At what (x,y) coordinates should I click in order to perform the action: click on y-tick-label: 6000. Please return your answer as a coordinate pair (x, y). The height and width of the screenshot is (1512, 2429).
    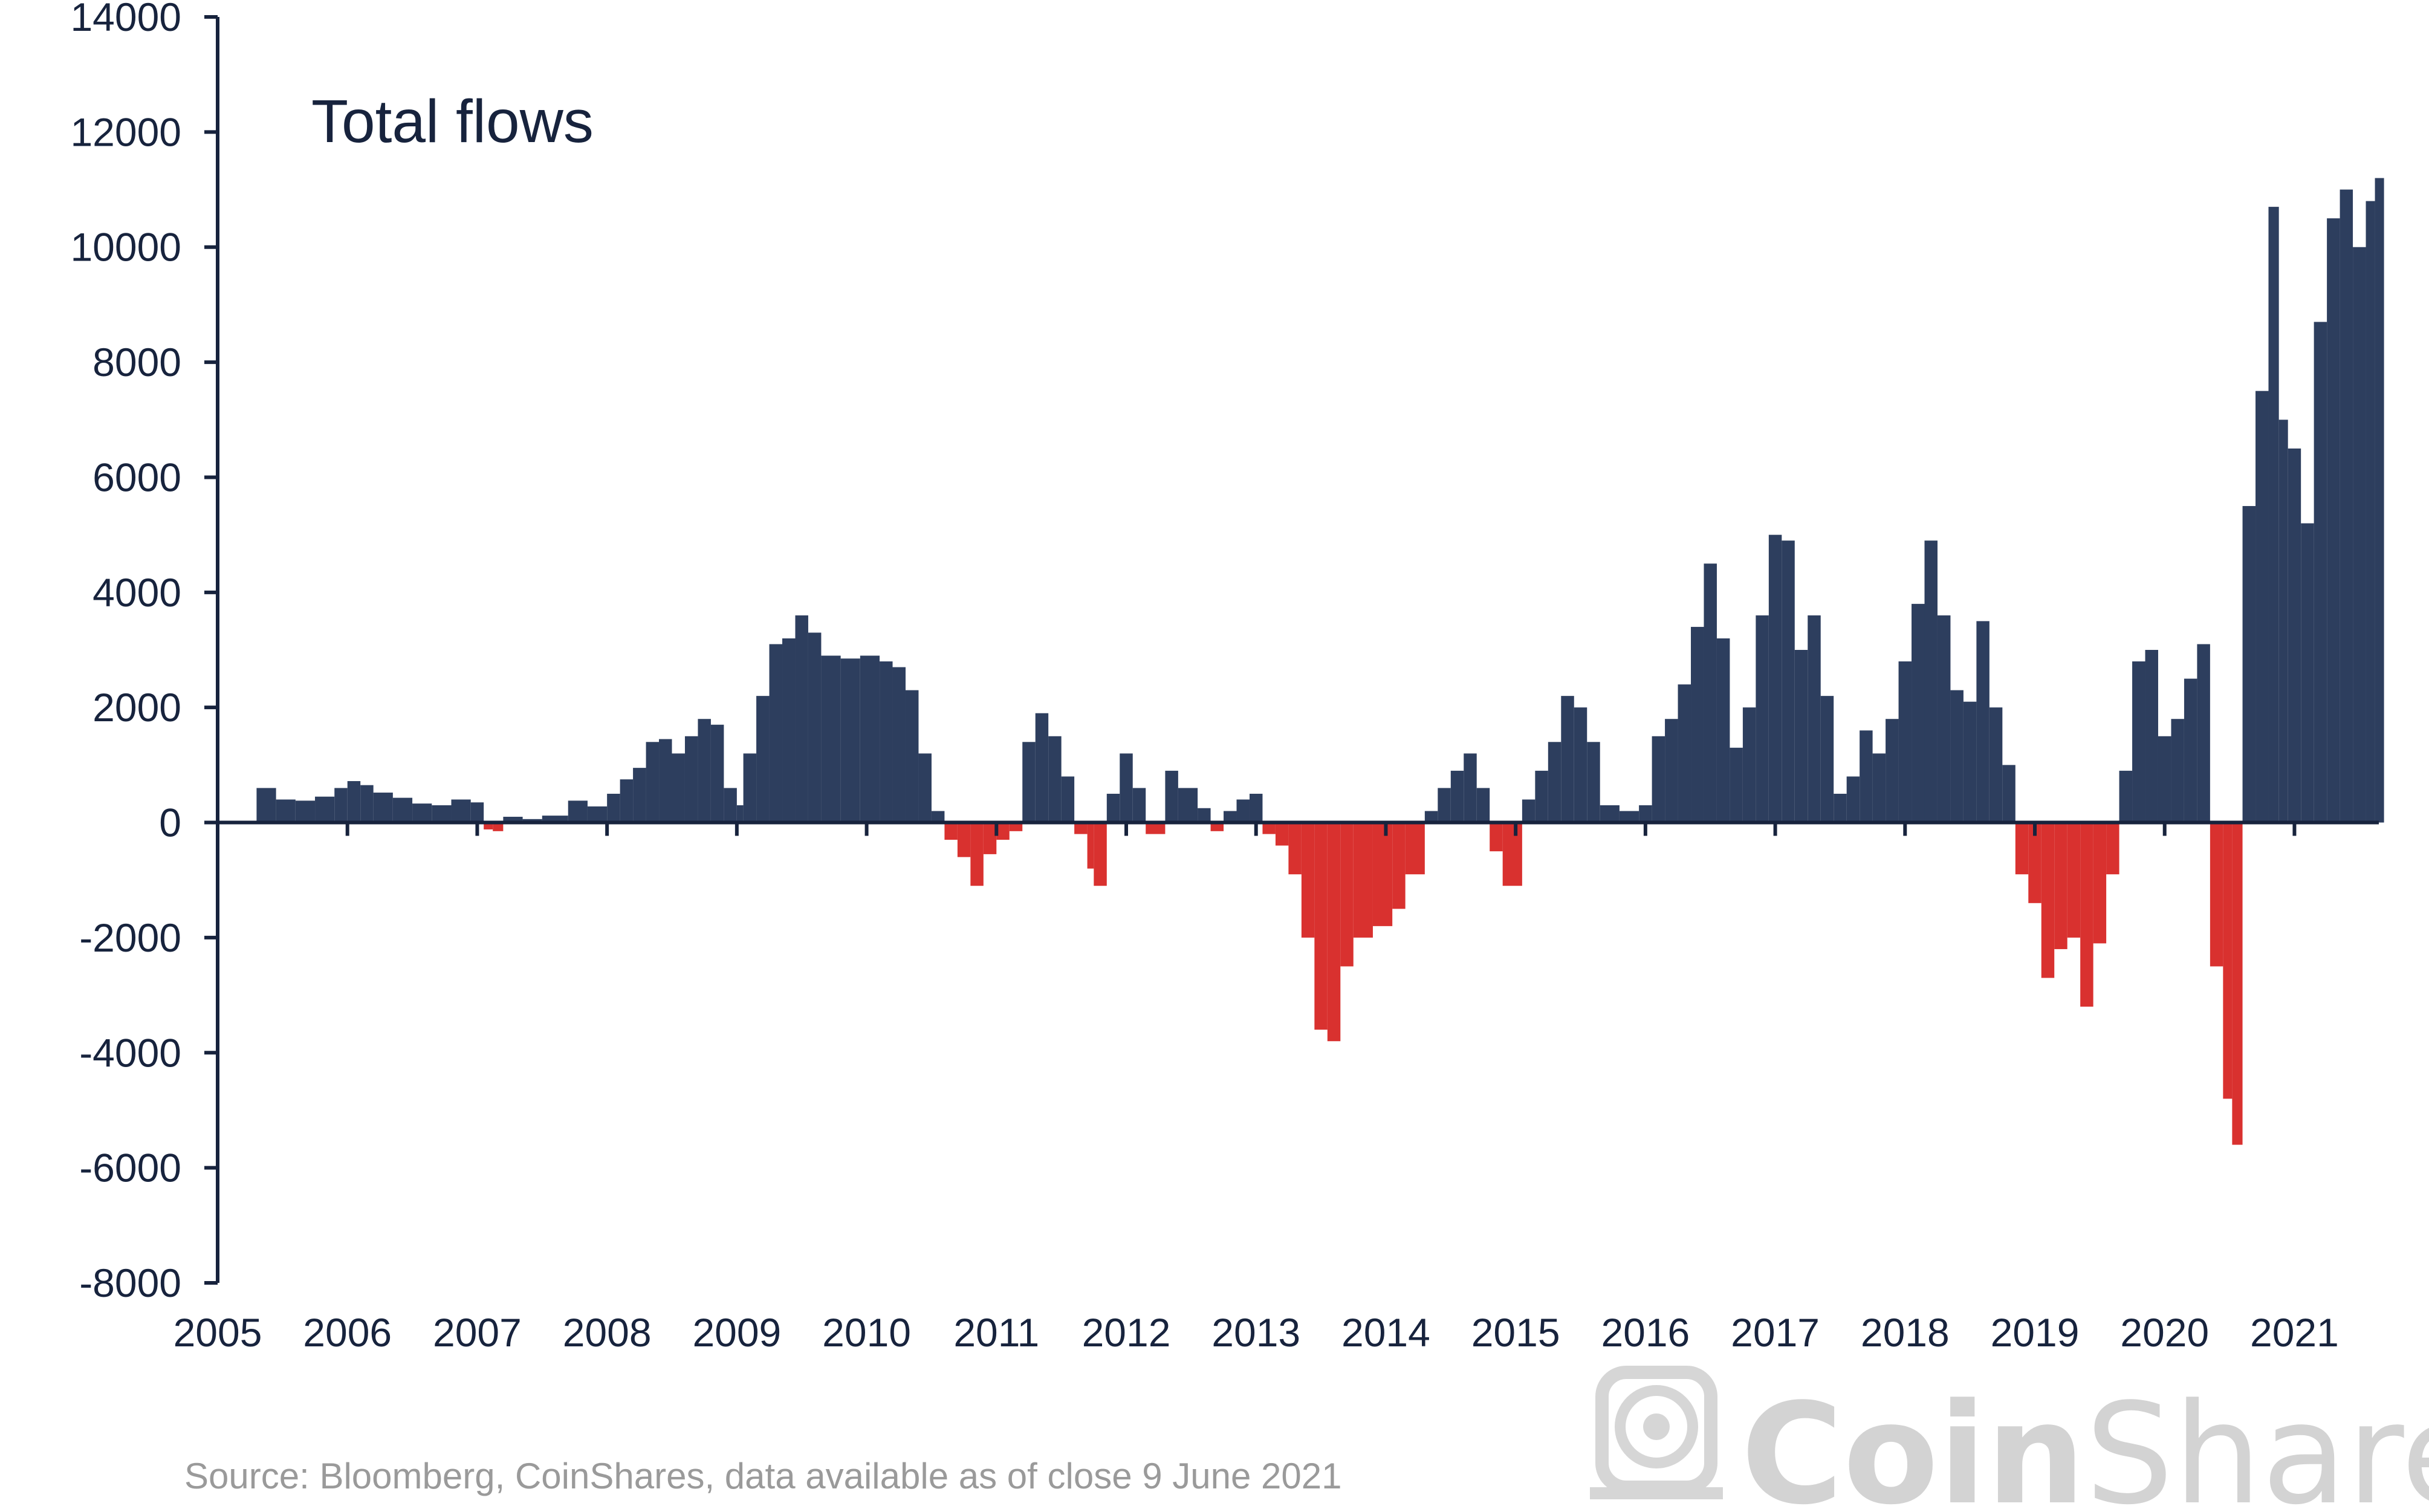
    Looking at the image, I should click on (136, 477).